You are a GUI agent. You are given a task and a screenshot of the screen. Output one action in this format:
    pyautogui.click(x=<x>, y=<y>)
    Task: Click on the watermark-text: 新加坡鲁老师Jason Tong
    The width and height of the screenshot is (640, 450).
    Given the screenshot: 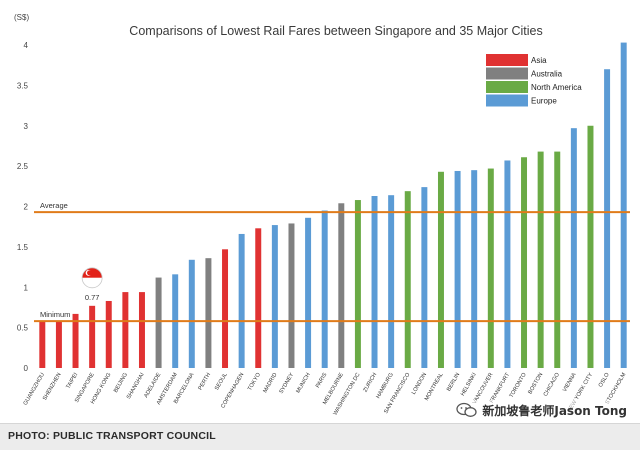 What is the action you would take?
    pyautogui.click(x=554, y=410)
    